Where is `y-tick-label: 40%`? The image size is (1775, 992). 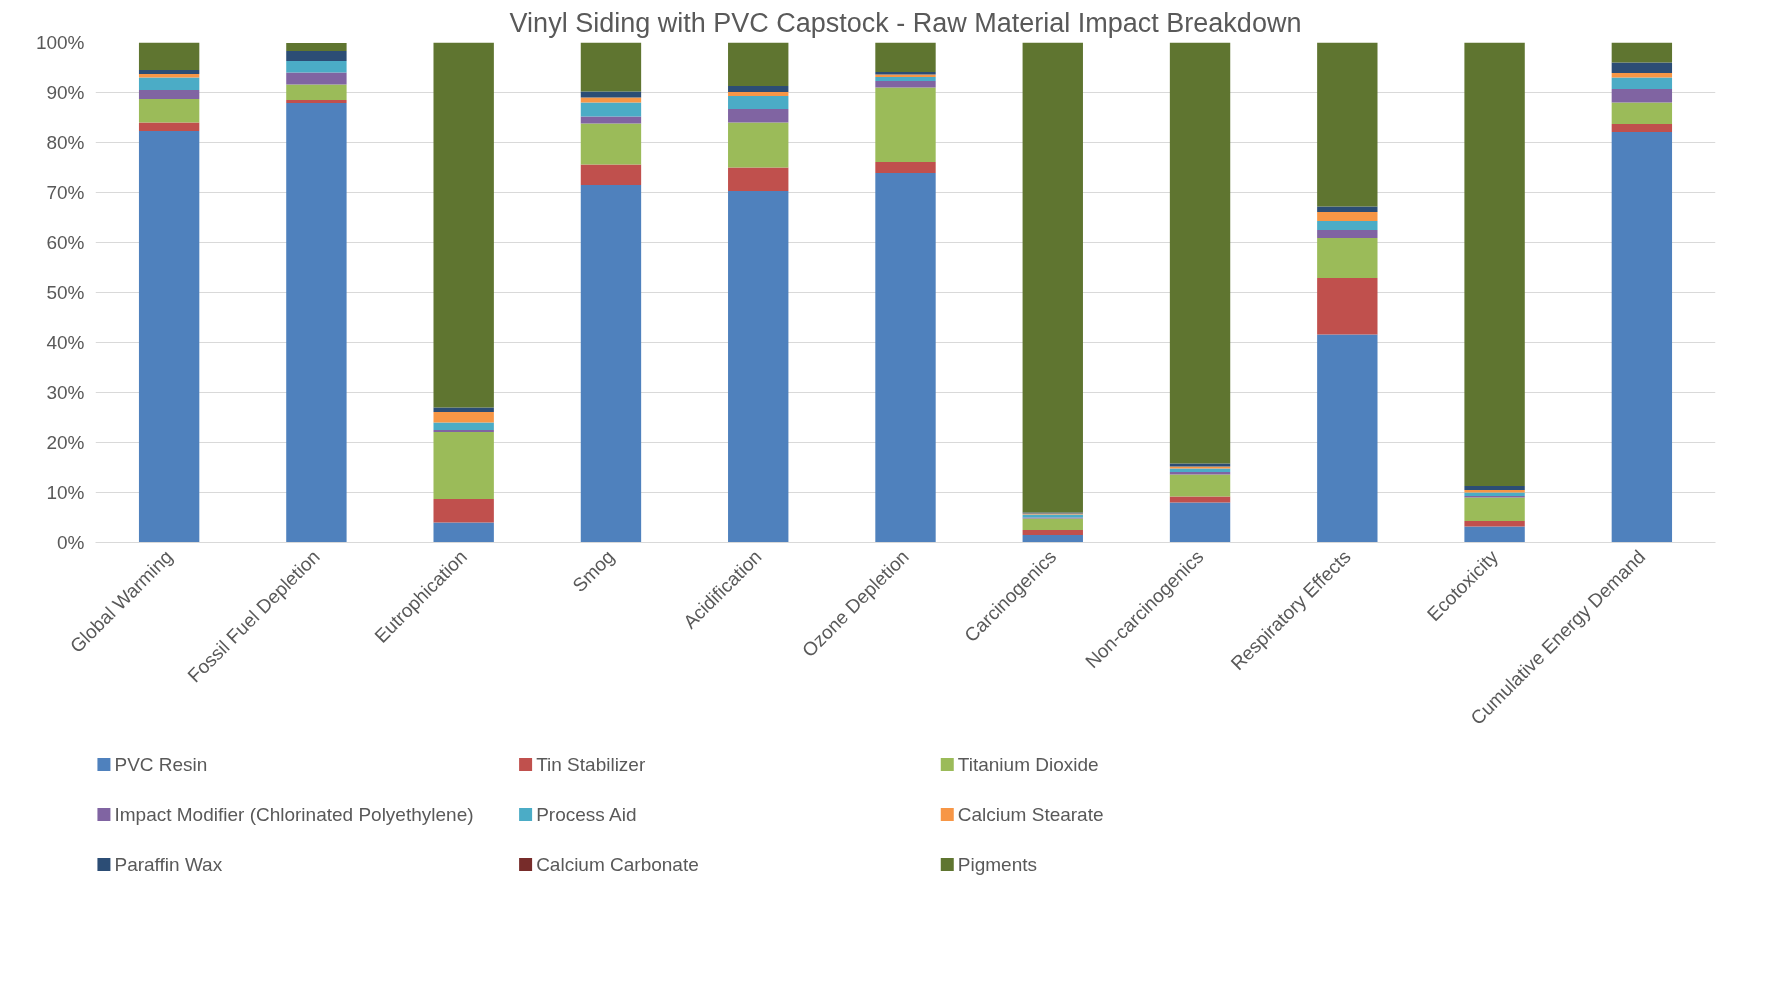
y-tick-label: 40% is located at coordinates (65, 342).